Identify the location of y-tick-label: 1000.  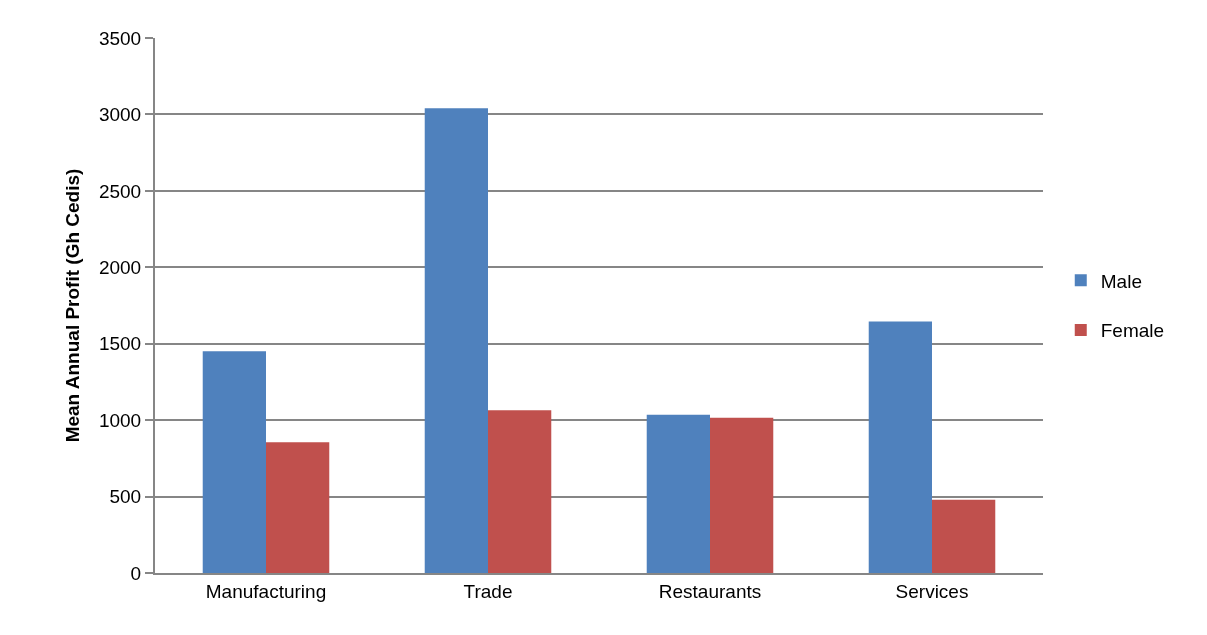
(120, 420).